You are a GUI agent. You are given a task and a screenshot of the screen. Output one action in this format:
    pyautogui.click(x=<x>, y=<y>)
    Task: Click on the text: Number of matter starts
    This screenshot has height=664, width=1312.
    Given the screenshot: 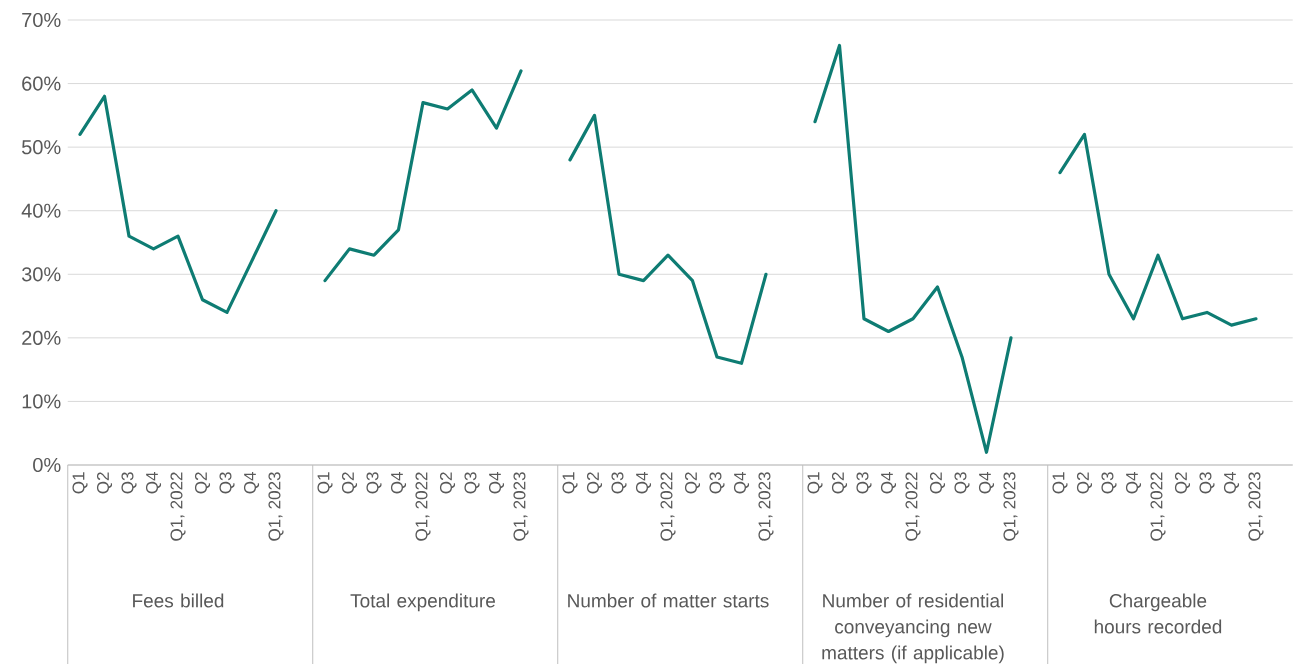 What is the action you would take?
    pyautogui.click(x=668, y=600)
    